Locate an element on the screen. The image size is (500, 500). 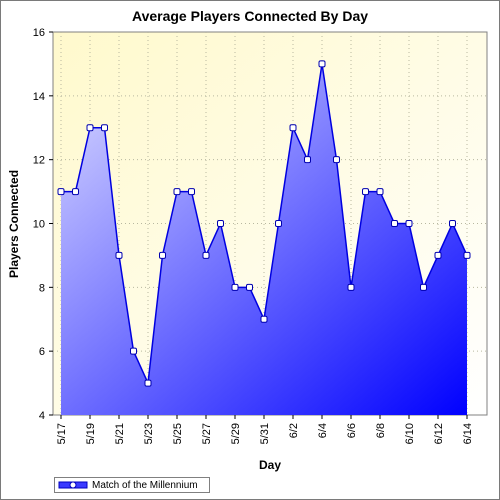
y-tick-label: 16 is located at coordinates (39, 33).